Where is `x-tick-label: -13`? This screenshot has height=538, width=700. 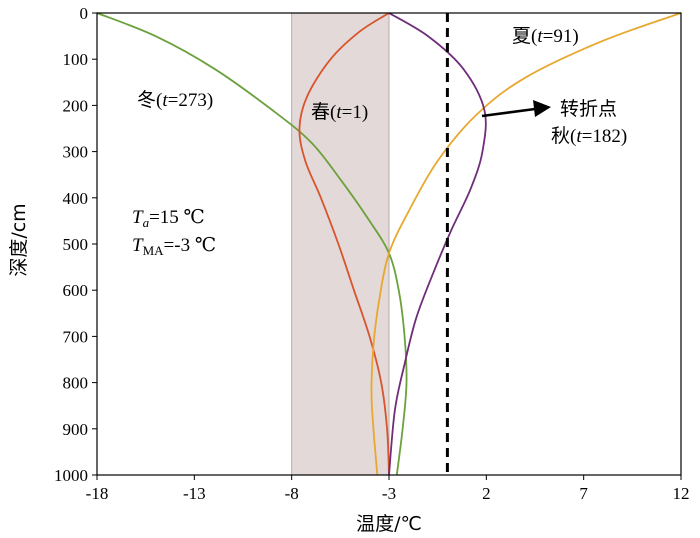
x-tick-label: -13 is located at coordinates (194, 493).